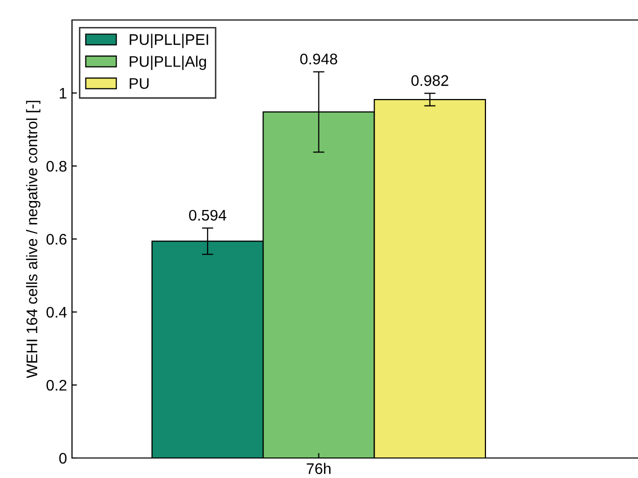  What do you see at coordinates (169, 41) in the screenshot?
I see `legend-label: PU|PLL|PEI` at bounding box center [169, 41].